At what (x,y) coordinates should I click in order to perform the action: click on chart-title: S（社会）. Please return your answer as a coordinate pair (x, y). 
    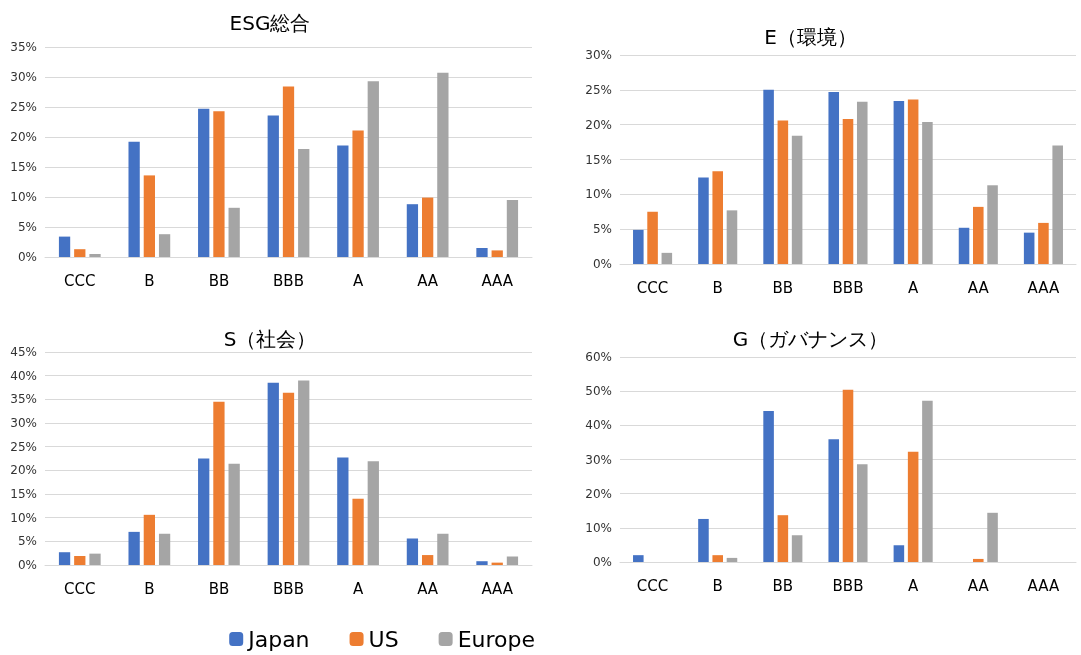
    Looking at the image, I should click on (270, 339).